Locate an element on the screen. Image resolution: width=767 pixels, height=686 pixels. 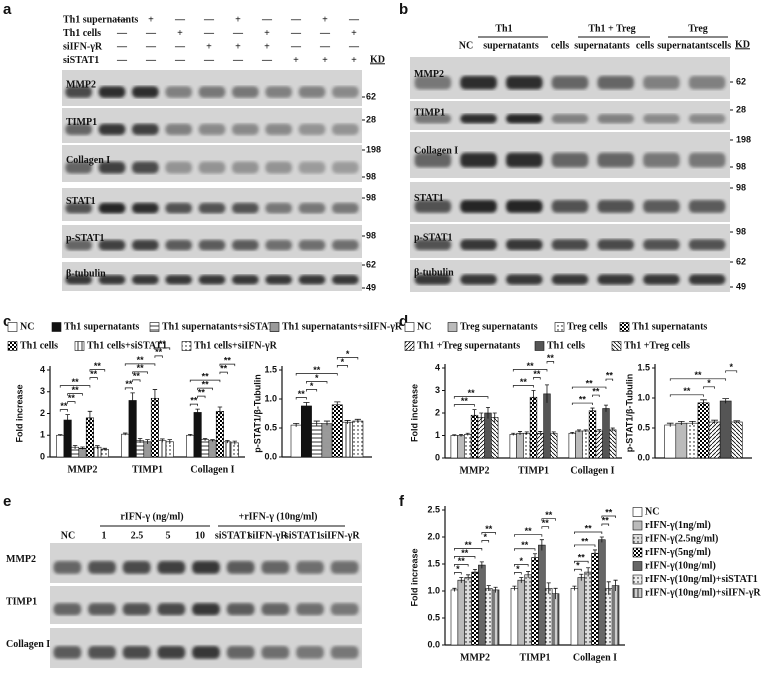
condition-sign: + is located at coordinates (267, 46).